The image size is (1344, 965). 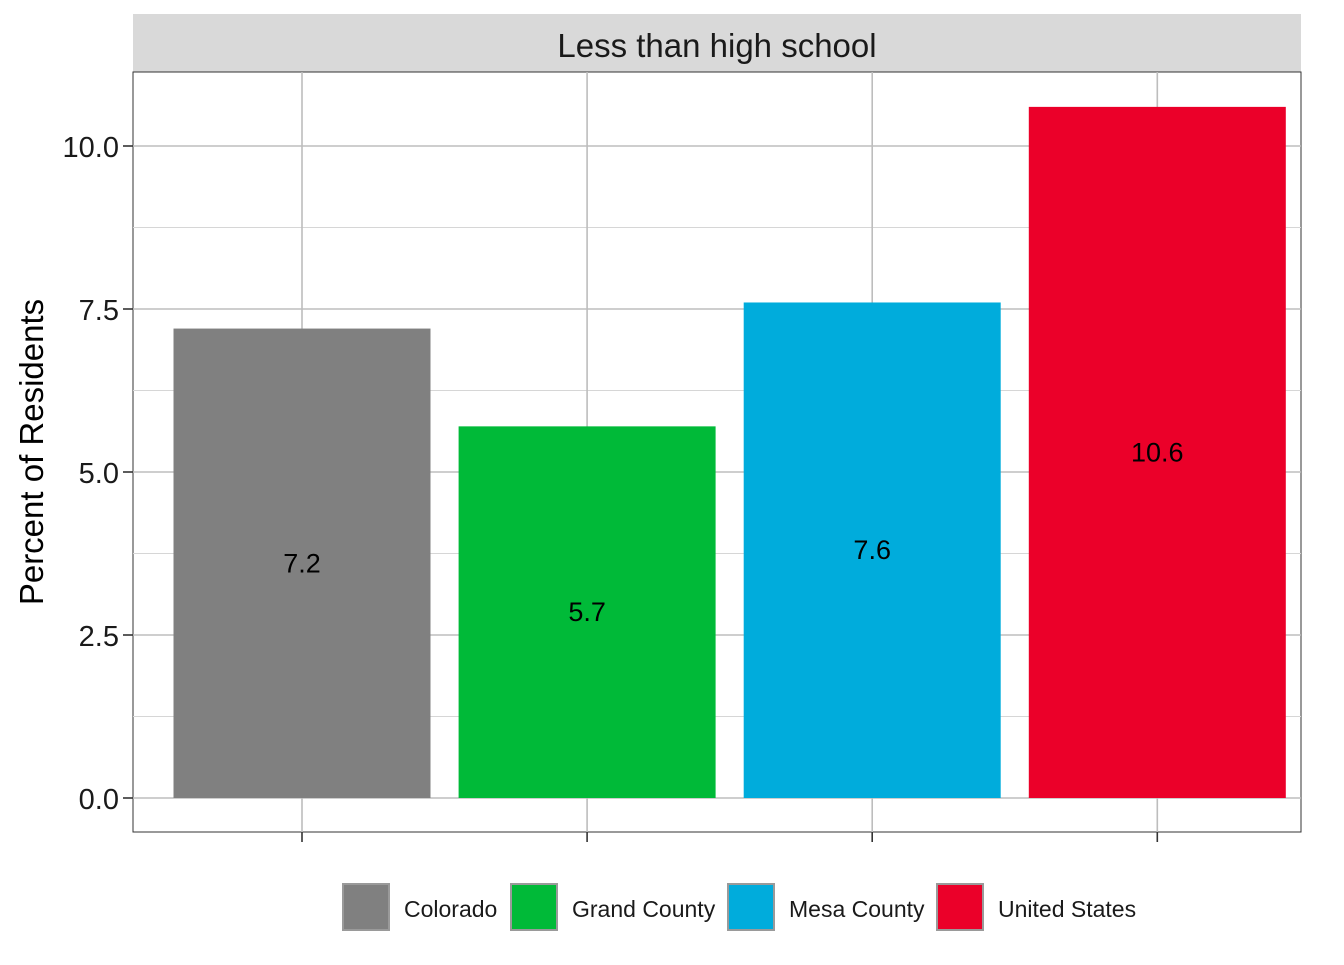 What do you see at coordinates (644, 909) in the screenshot?
I see `legend-label: Grand County` at bounding box center [644, 909].